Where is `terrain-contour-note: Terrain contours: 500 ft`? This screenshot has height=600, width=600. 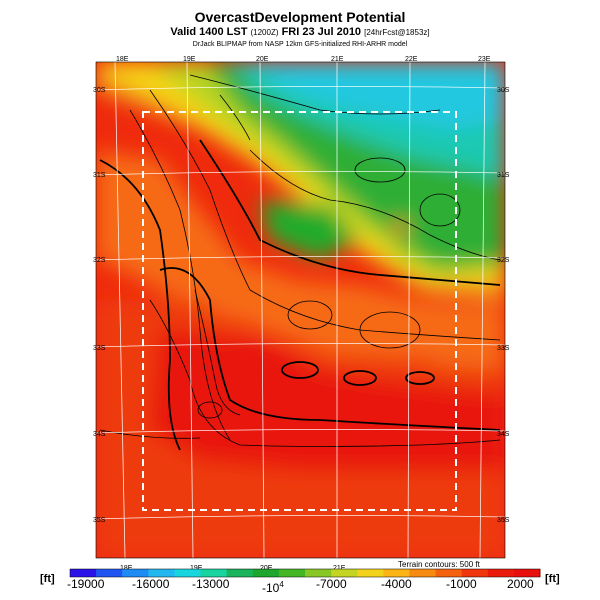
terrain-contour-note: Terrain contours: 500 ft is located at coordinates (439, 564).